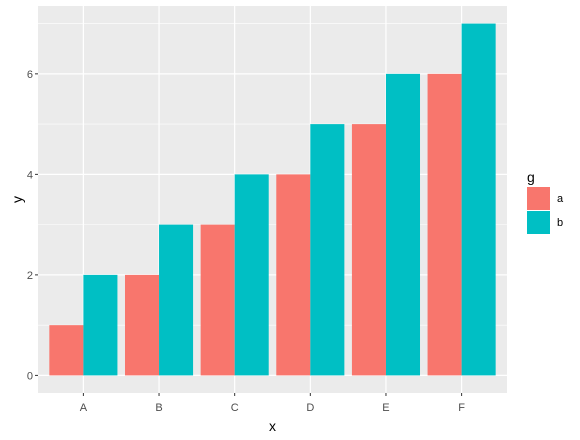 The width and height of the screenshot is (580, 440). Describe the element at coordinates (32, 225) in the screenshot. I see `y-axis: 0 2 4 6` at that location.